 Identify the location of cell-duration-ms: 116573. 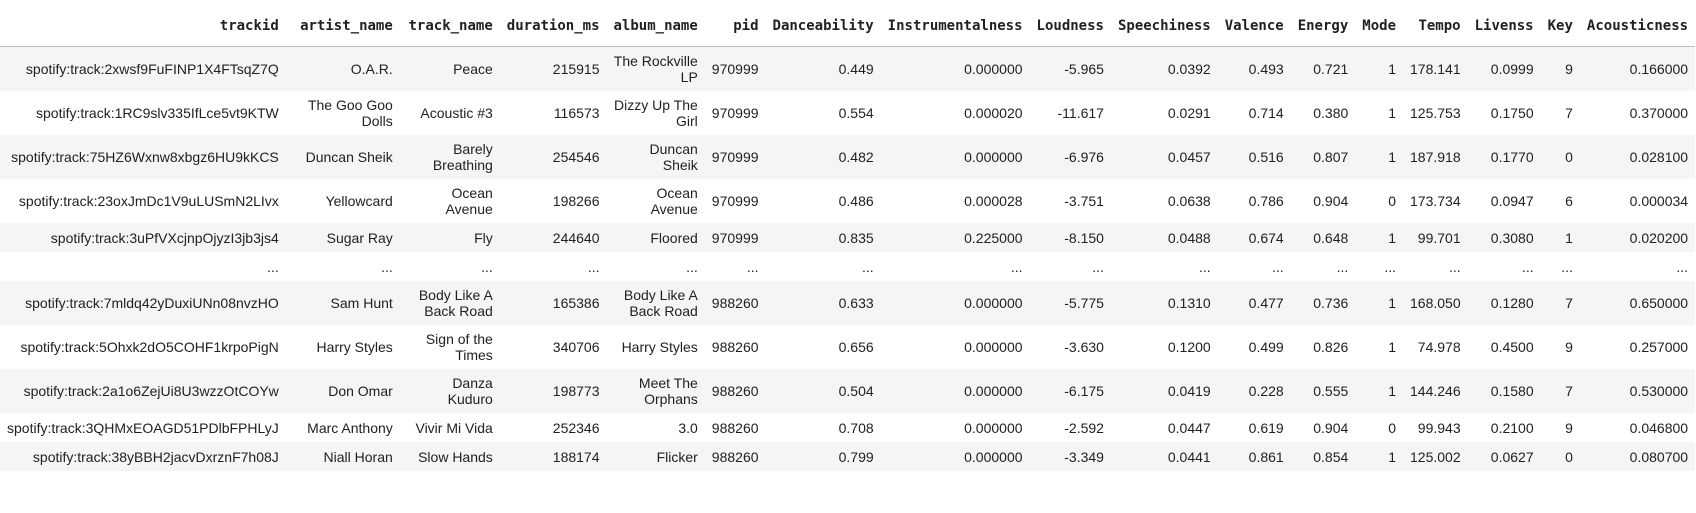
(576, 113).